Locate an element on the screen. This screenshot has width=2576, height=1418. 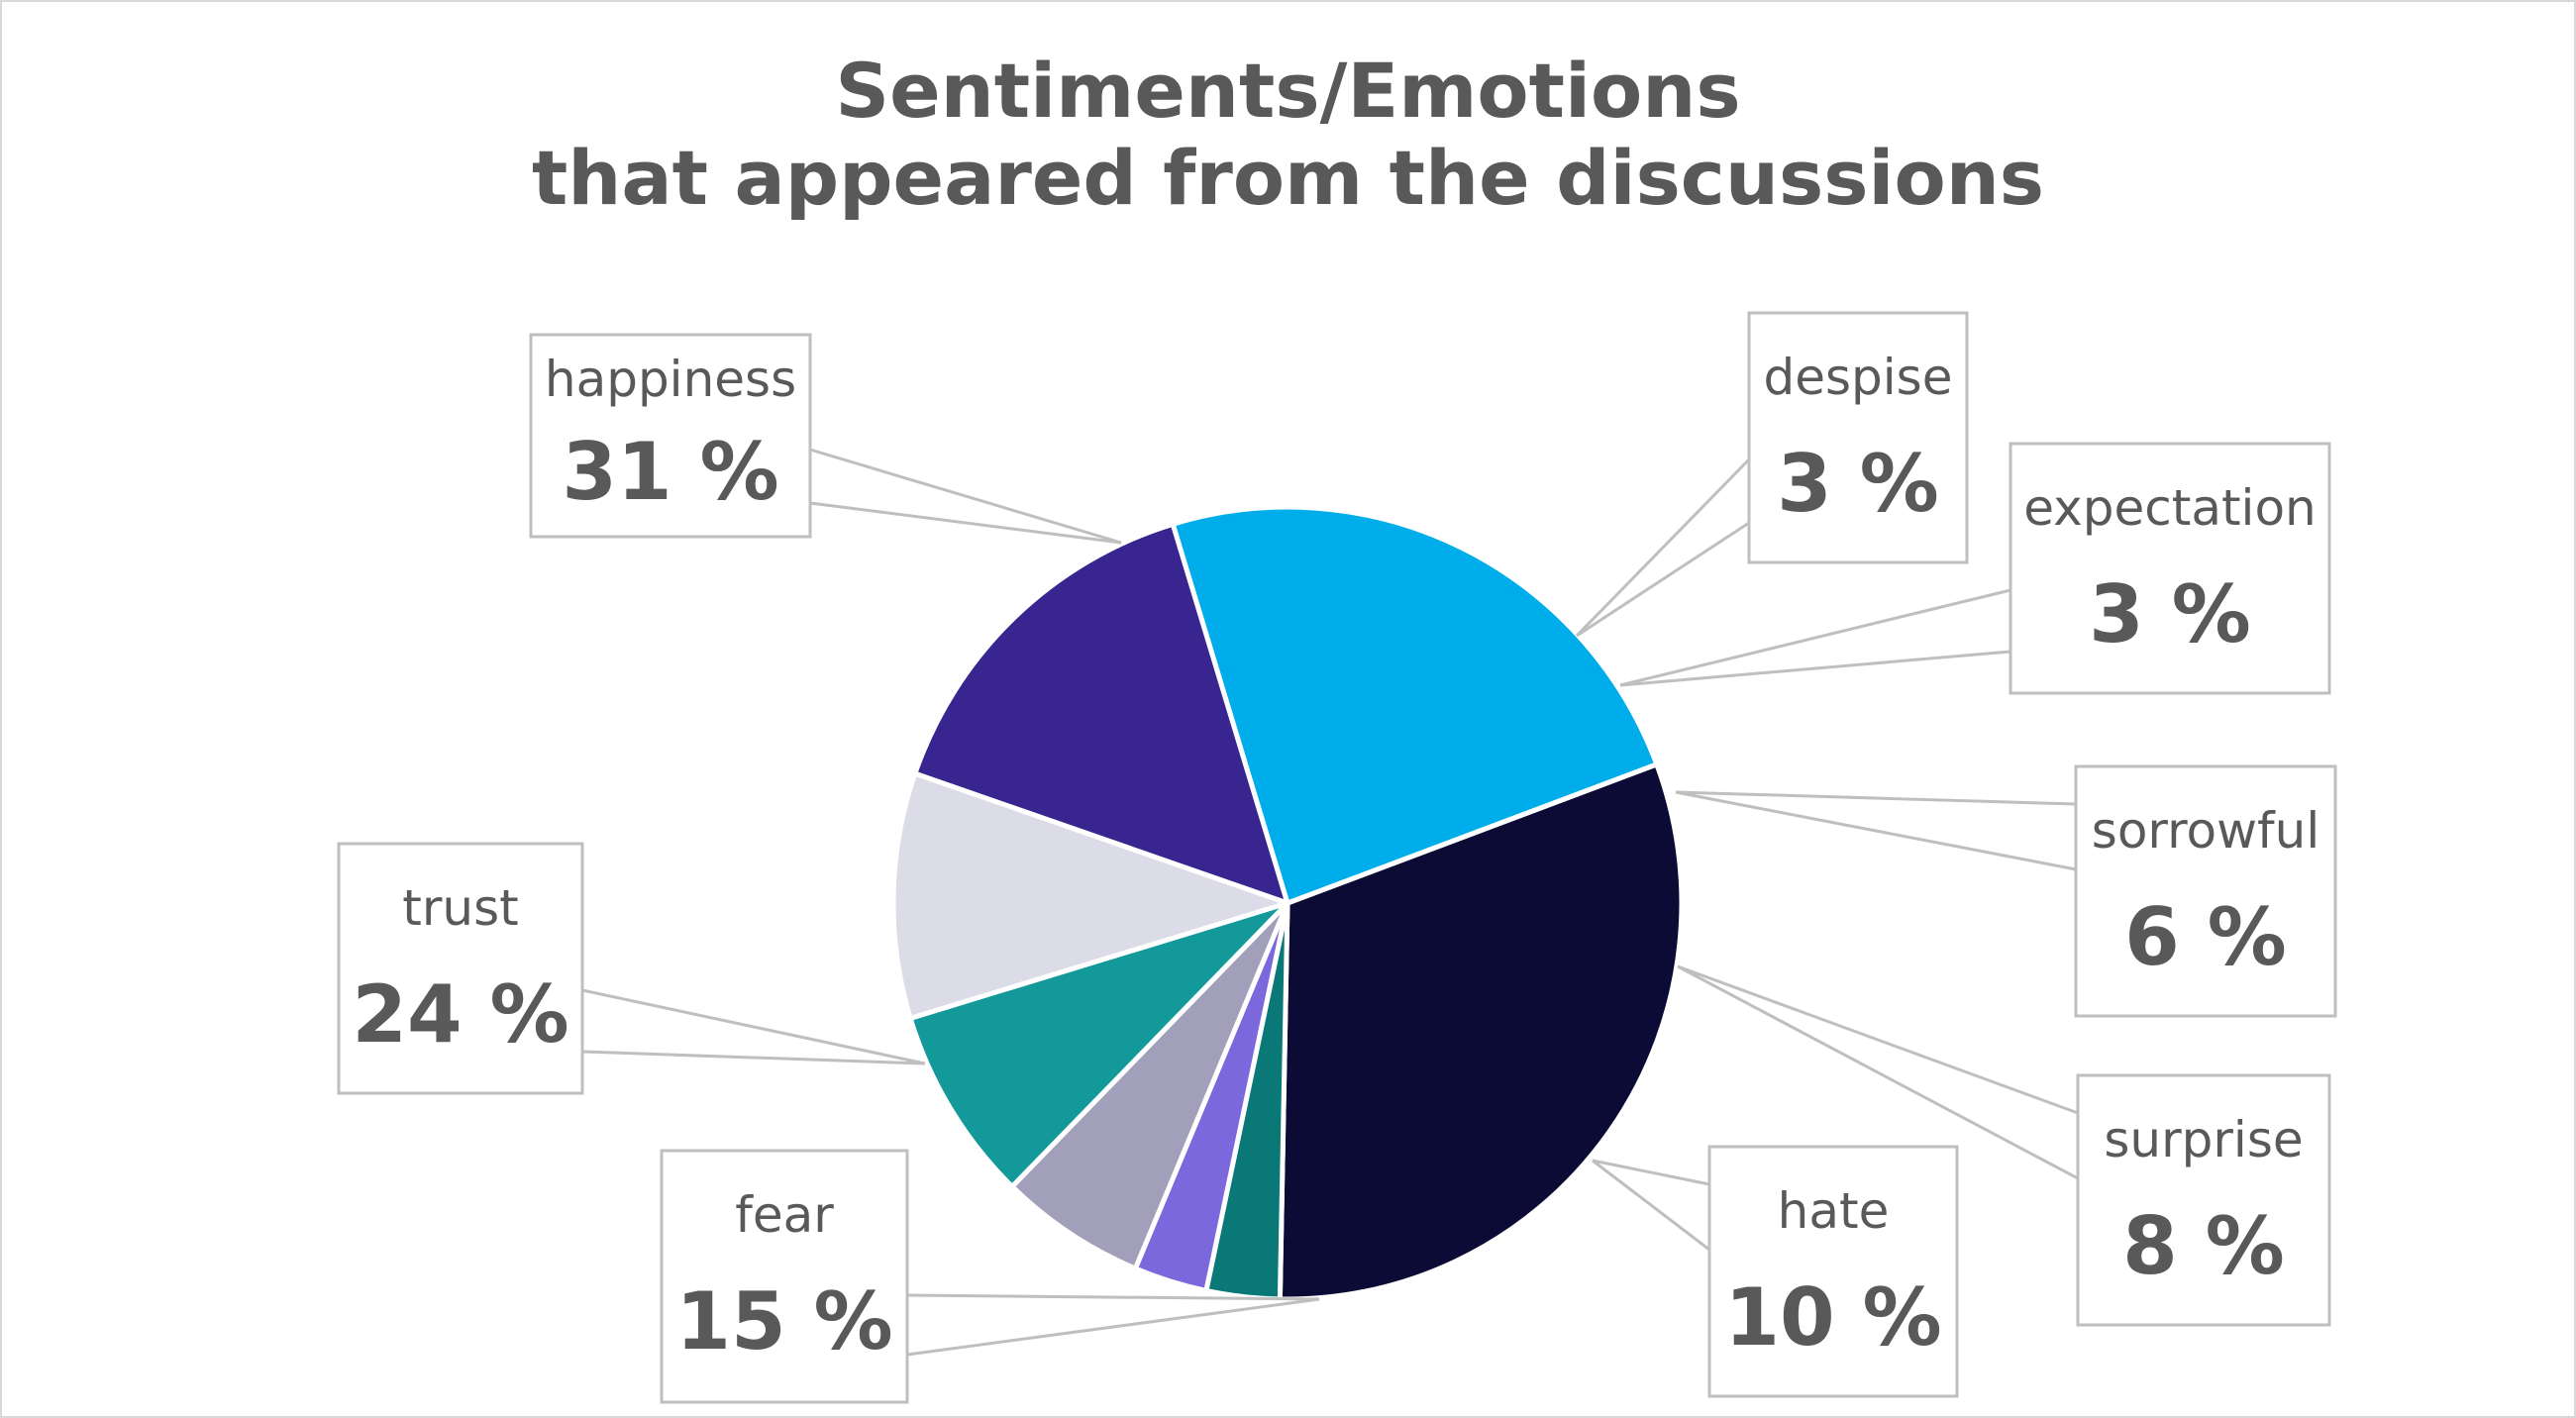
slice-label-surprise: surprise is located at coordinates (2203, 1139).